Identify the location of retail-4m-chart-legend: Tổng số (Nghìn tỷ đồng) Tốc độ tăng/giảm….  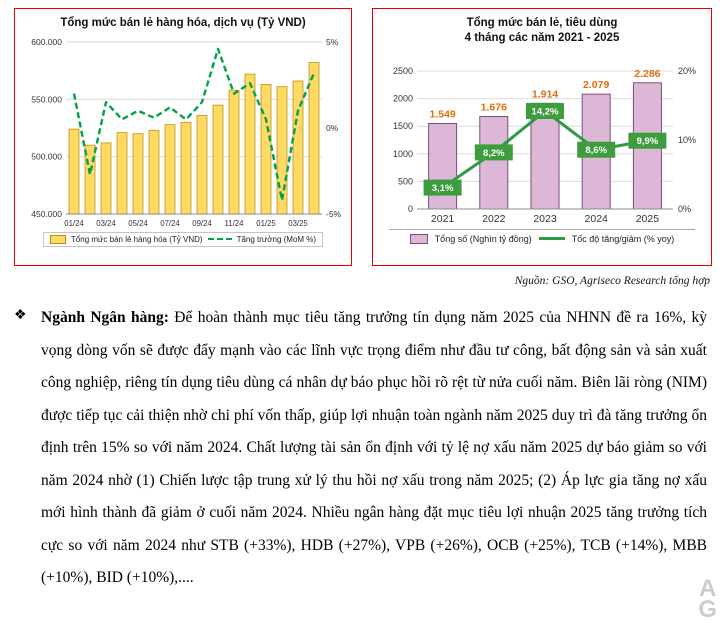
(542, 236).